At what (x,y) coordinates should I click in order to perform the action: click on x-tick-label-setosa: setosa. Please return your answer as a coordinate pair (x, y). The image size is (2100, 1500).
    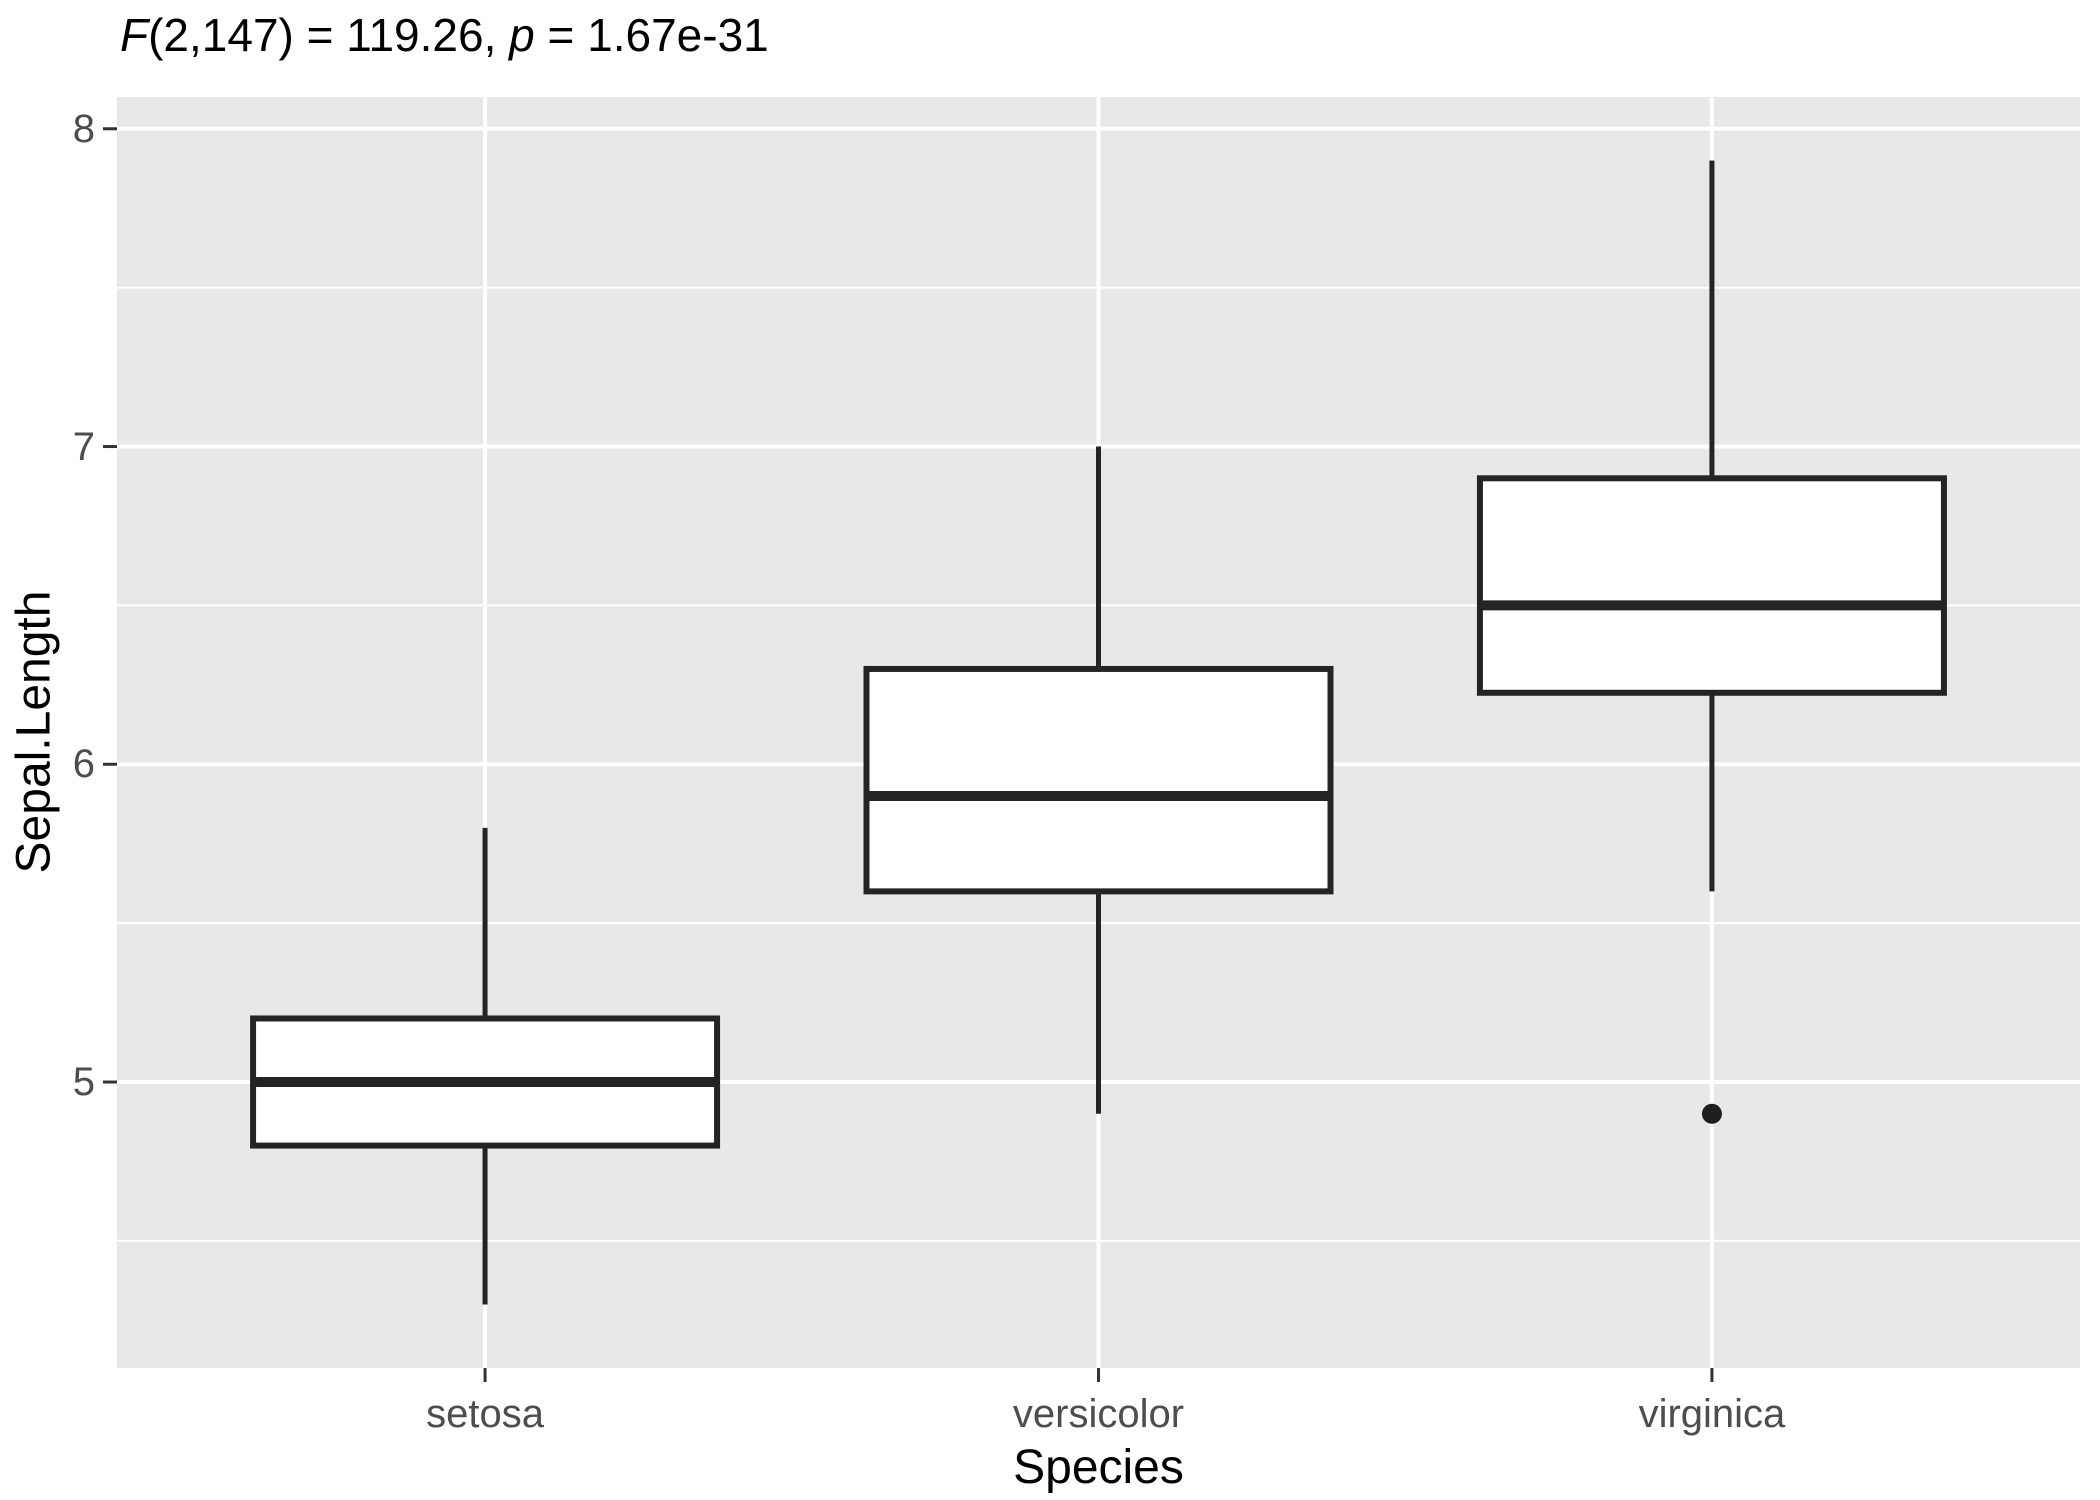
    Looking at the image, I should click on (485, 1414).